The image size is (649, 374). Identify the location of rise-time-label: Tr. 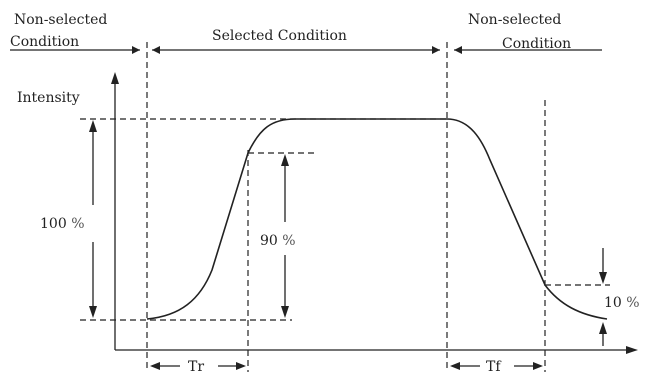
(196, 366).